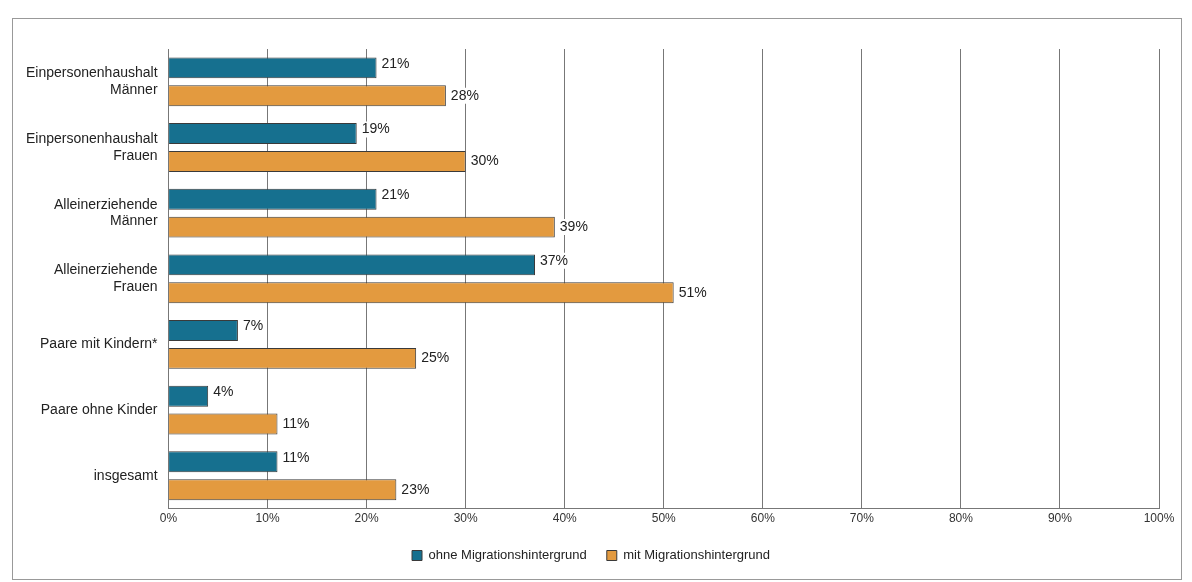 The image size is (1192, 582). What do you see at coordinates (466, 518) in the screenshot?
I see `x-tick-label: 30%` at bounding box center [466, 518].